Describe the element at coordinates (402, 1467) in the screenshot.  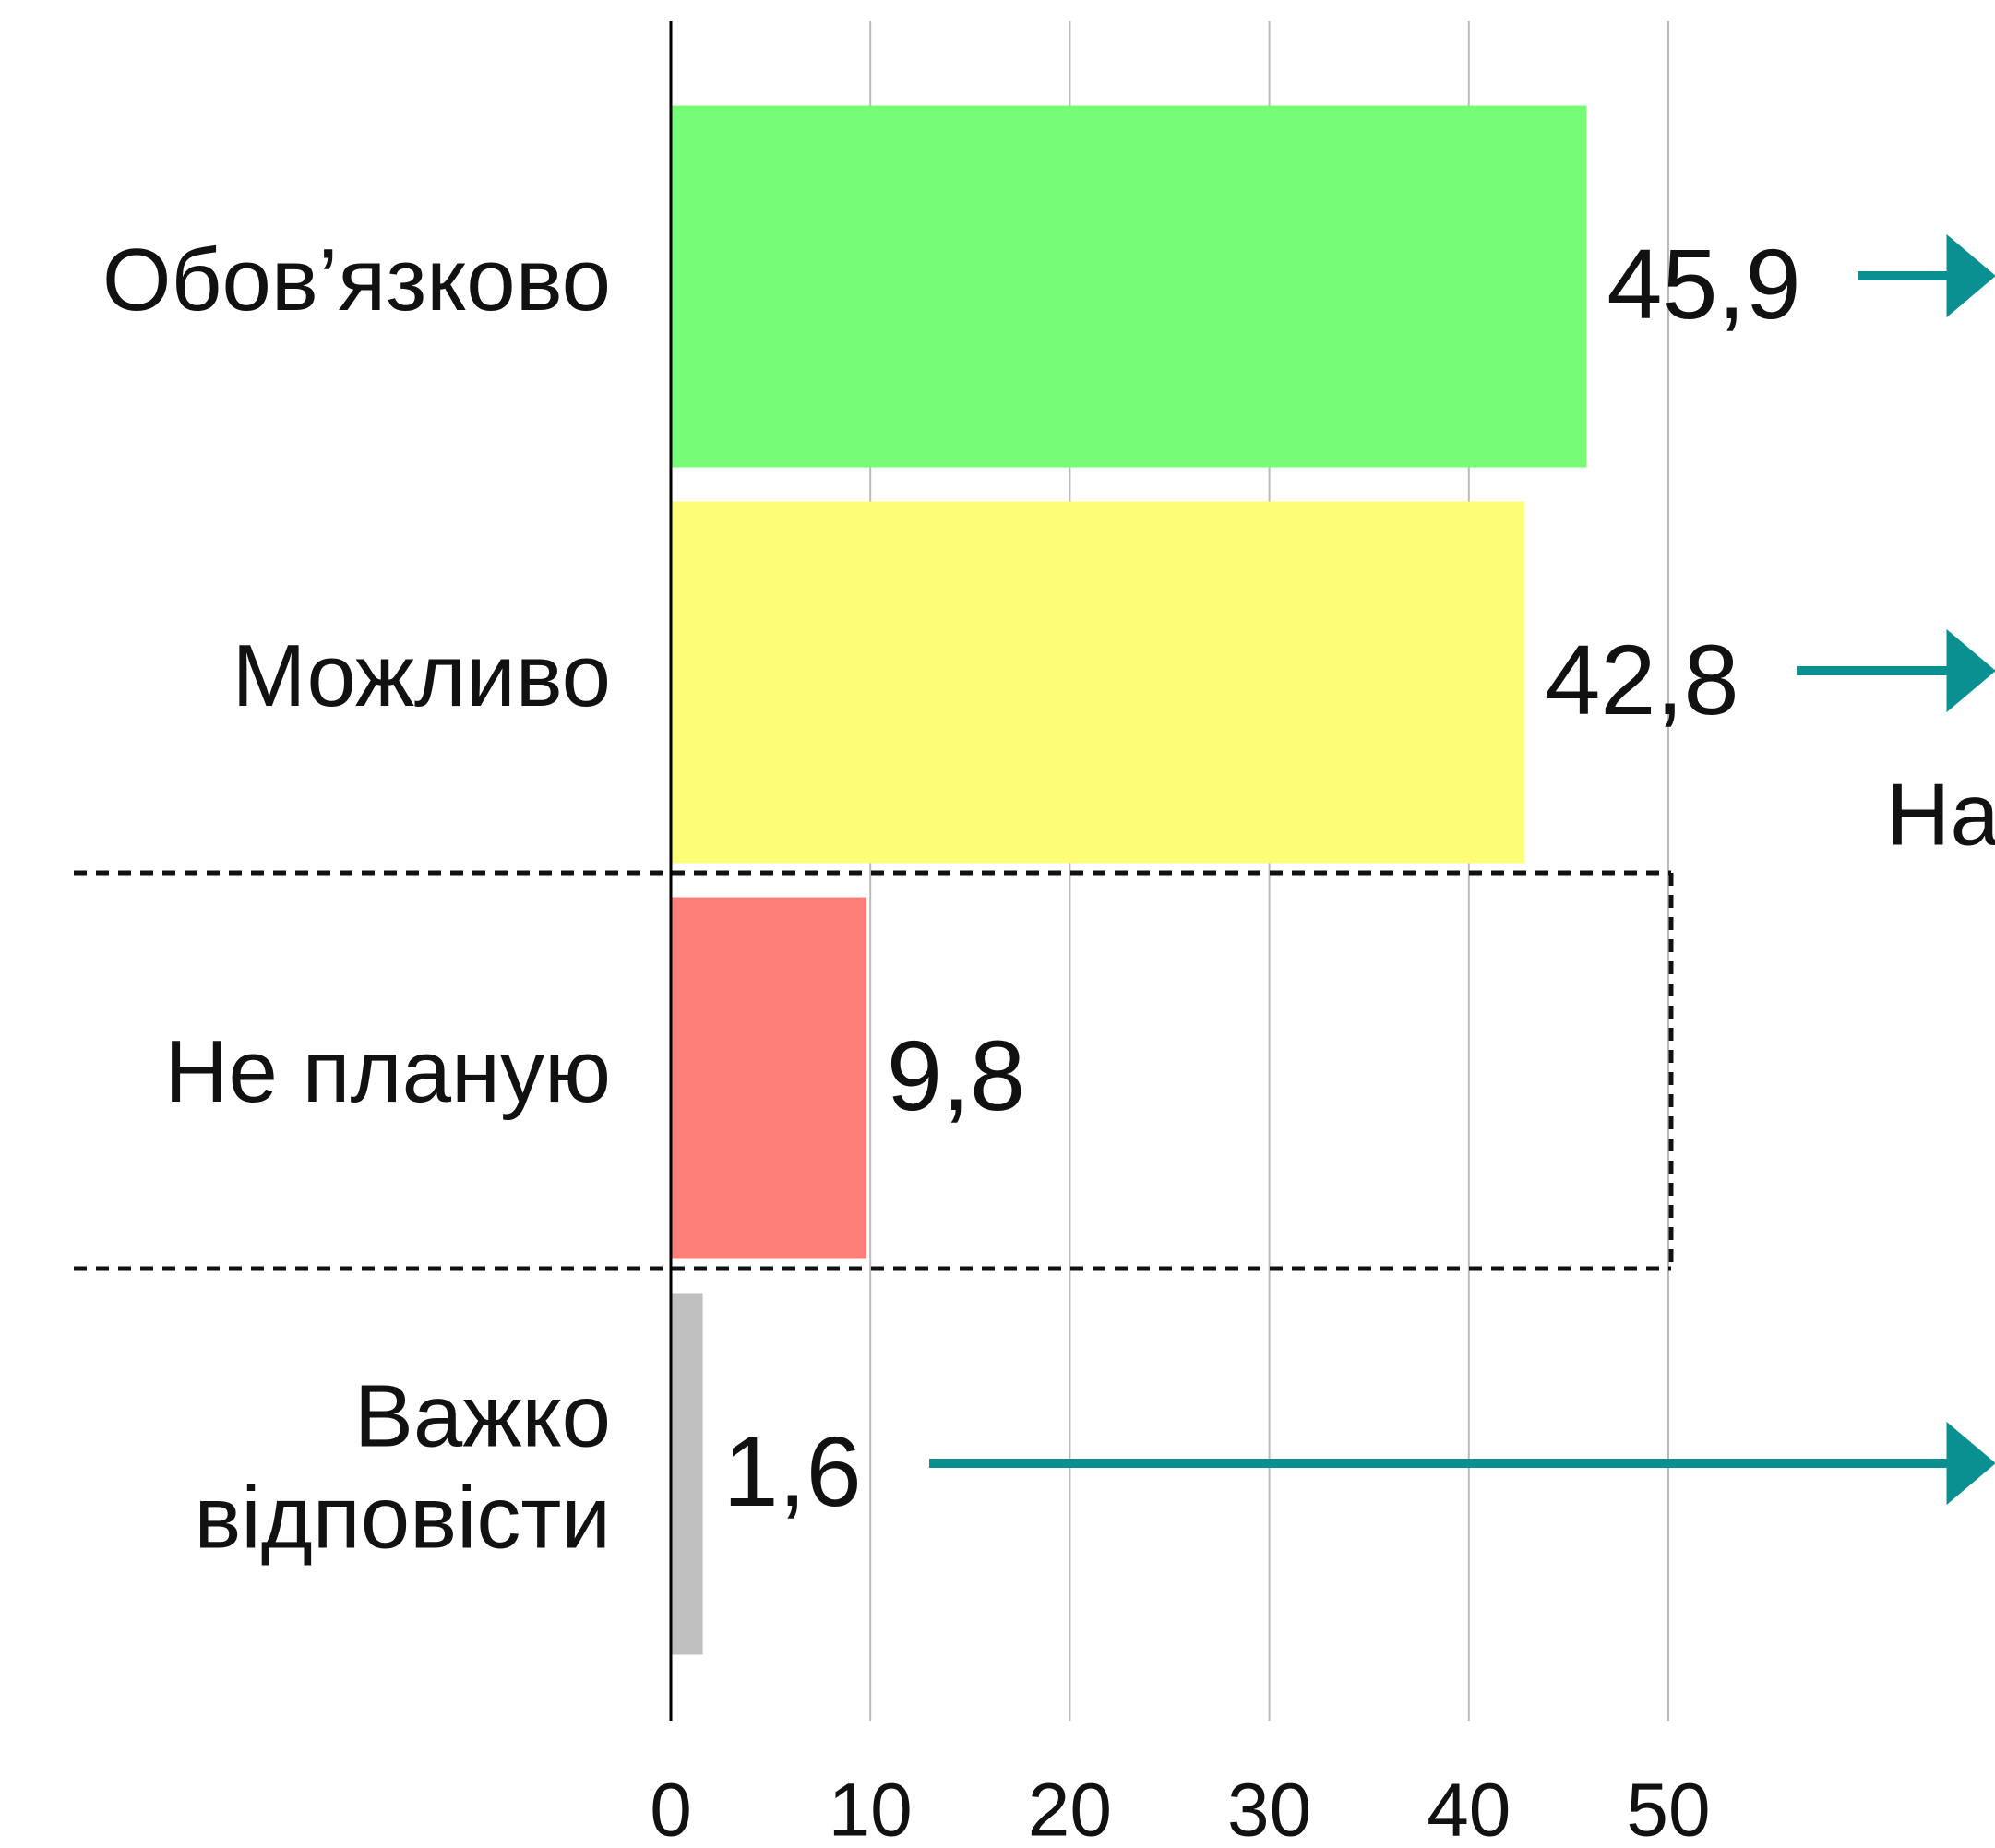
I see `category-label: Важко відповісти` at that location.